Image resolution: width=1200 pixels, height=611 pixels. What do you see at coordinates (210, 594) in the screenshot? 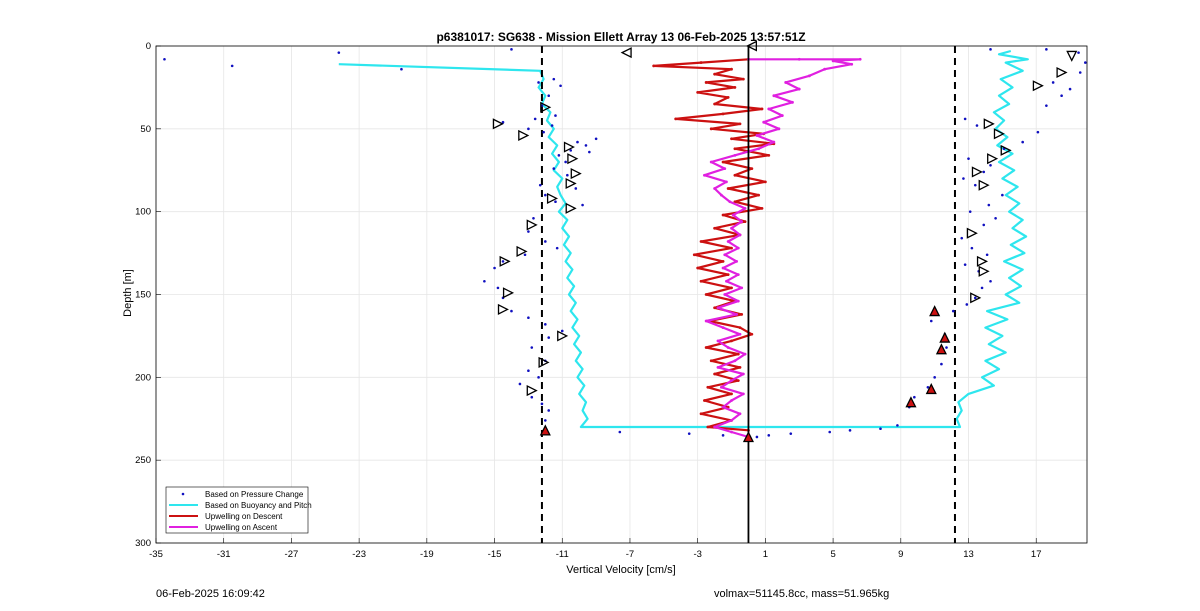
I see `footer-timestamp: 06-Feb-2025 16:09:42` at bounding box center [210, 594].